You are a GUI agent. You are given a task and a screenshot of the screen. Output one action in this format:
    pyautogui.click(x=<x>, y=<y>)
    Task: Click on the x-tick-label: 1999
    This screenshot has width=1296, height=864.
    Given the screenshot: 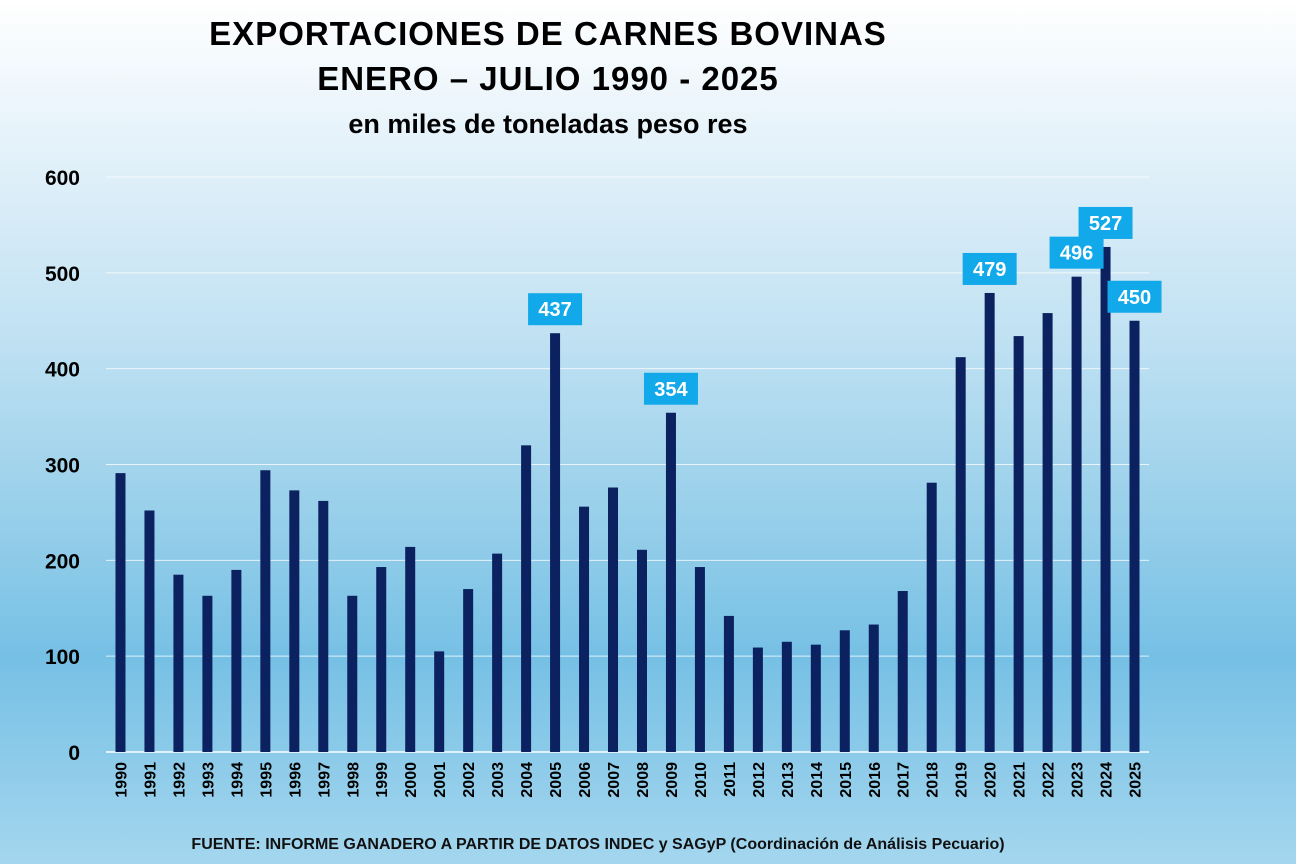 What is the action you would take?
    pyautogui.click(x=382, y=780)
    